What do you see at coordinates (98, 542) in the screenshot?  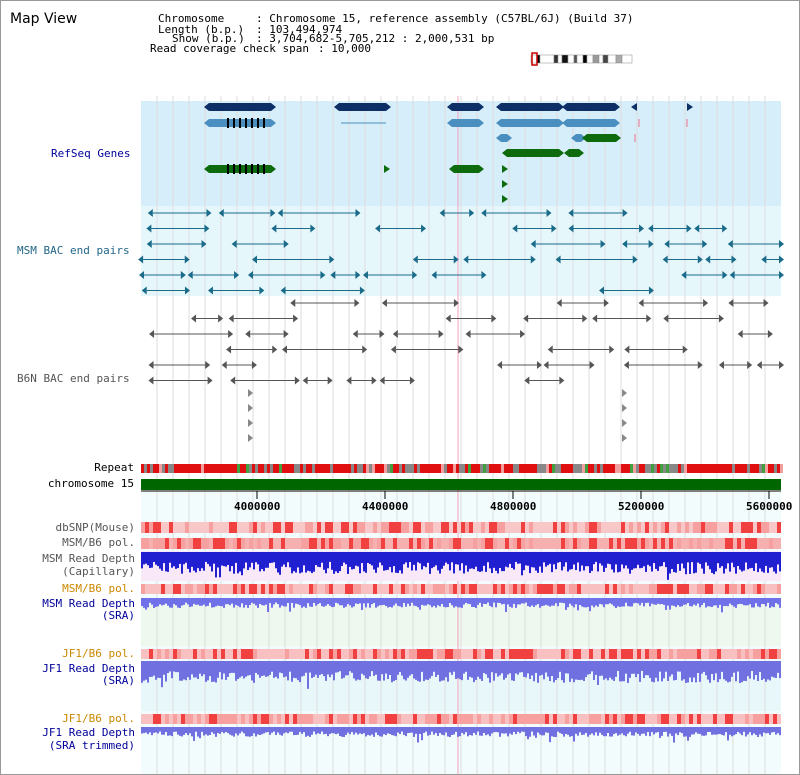 I see `track-label-msm-b6-pol: MSM/B6 pol.` at bounding box center [98, 542].